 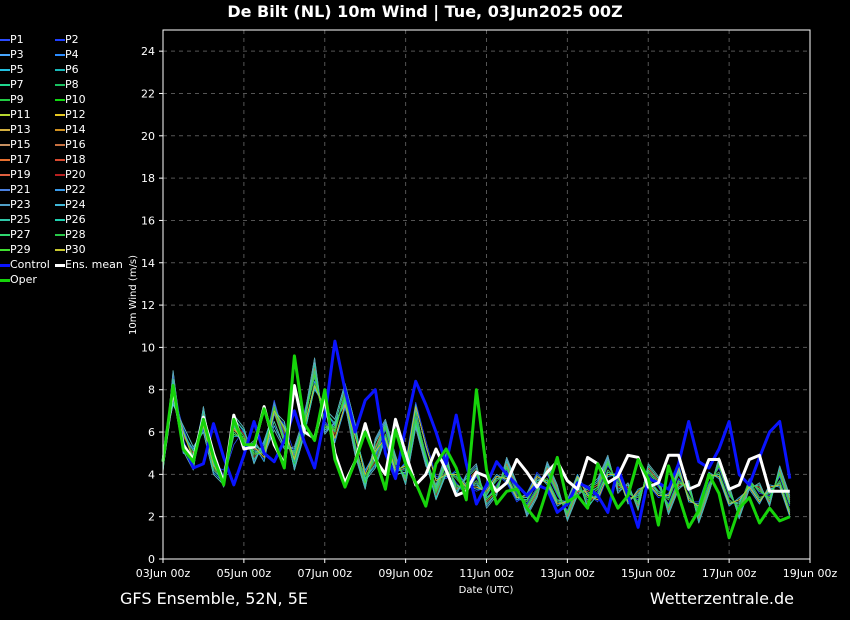 I want to click on legend-label: P5, so click(x=17, y=69).